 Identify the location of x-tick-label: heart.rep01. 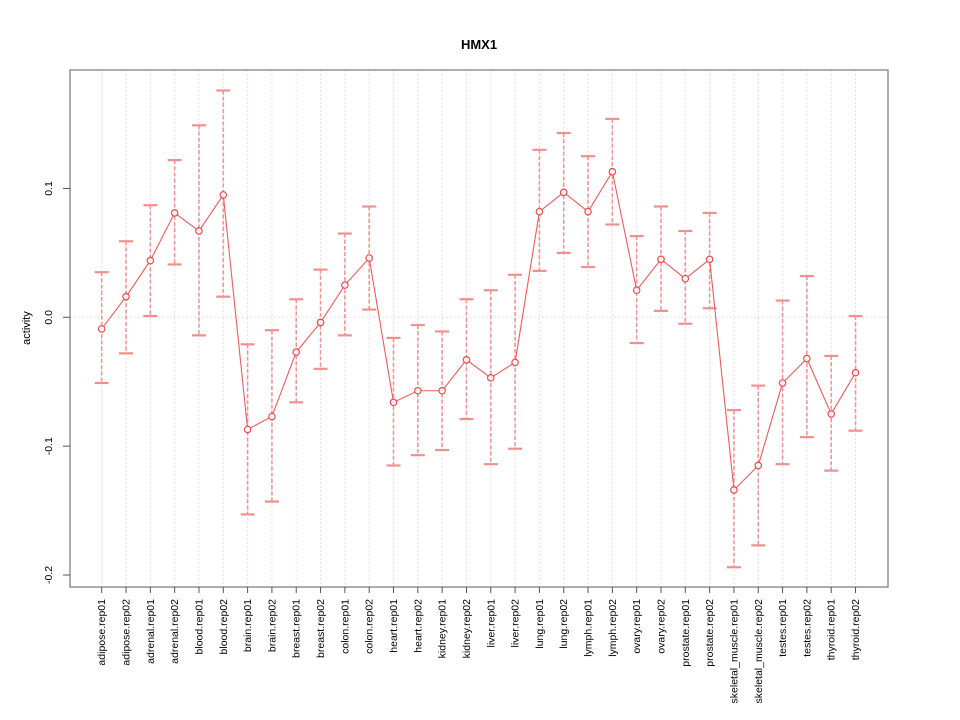
(394, 626).